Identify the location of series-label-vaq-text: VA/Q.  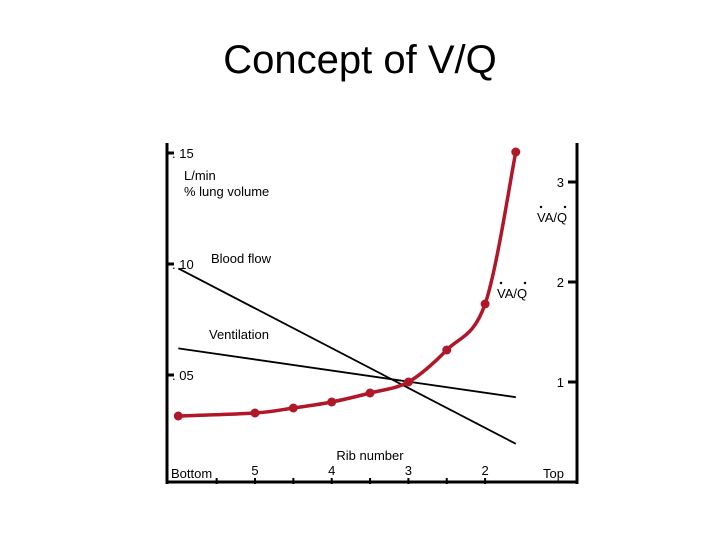
(512, 293).